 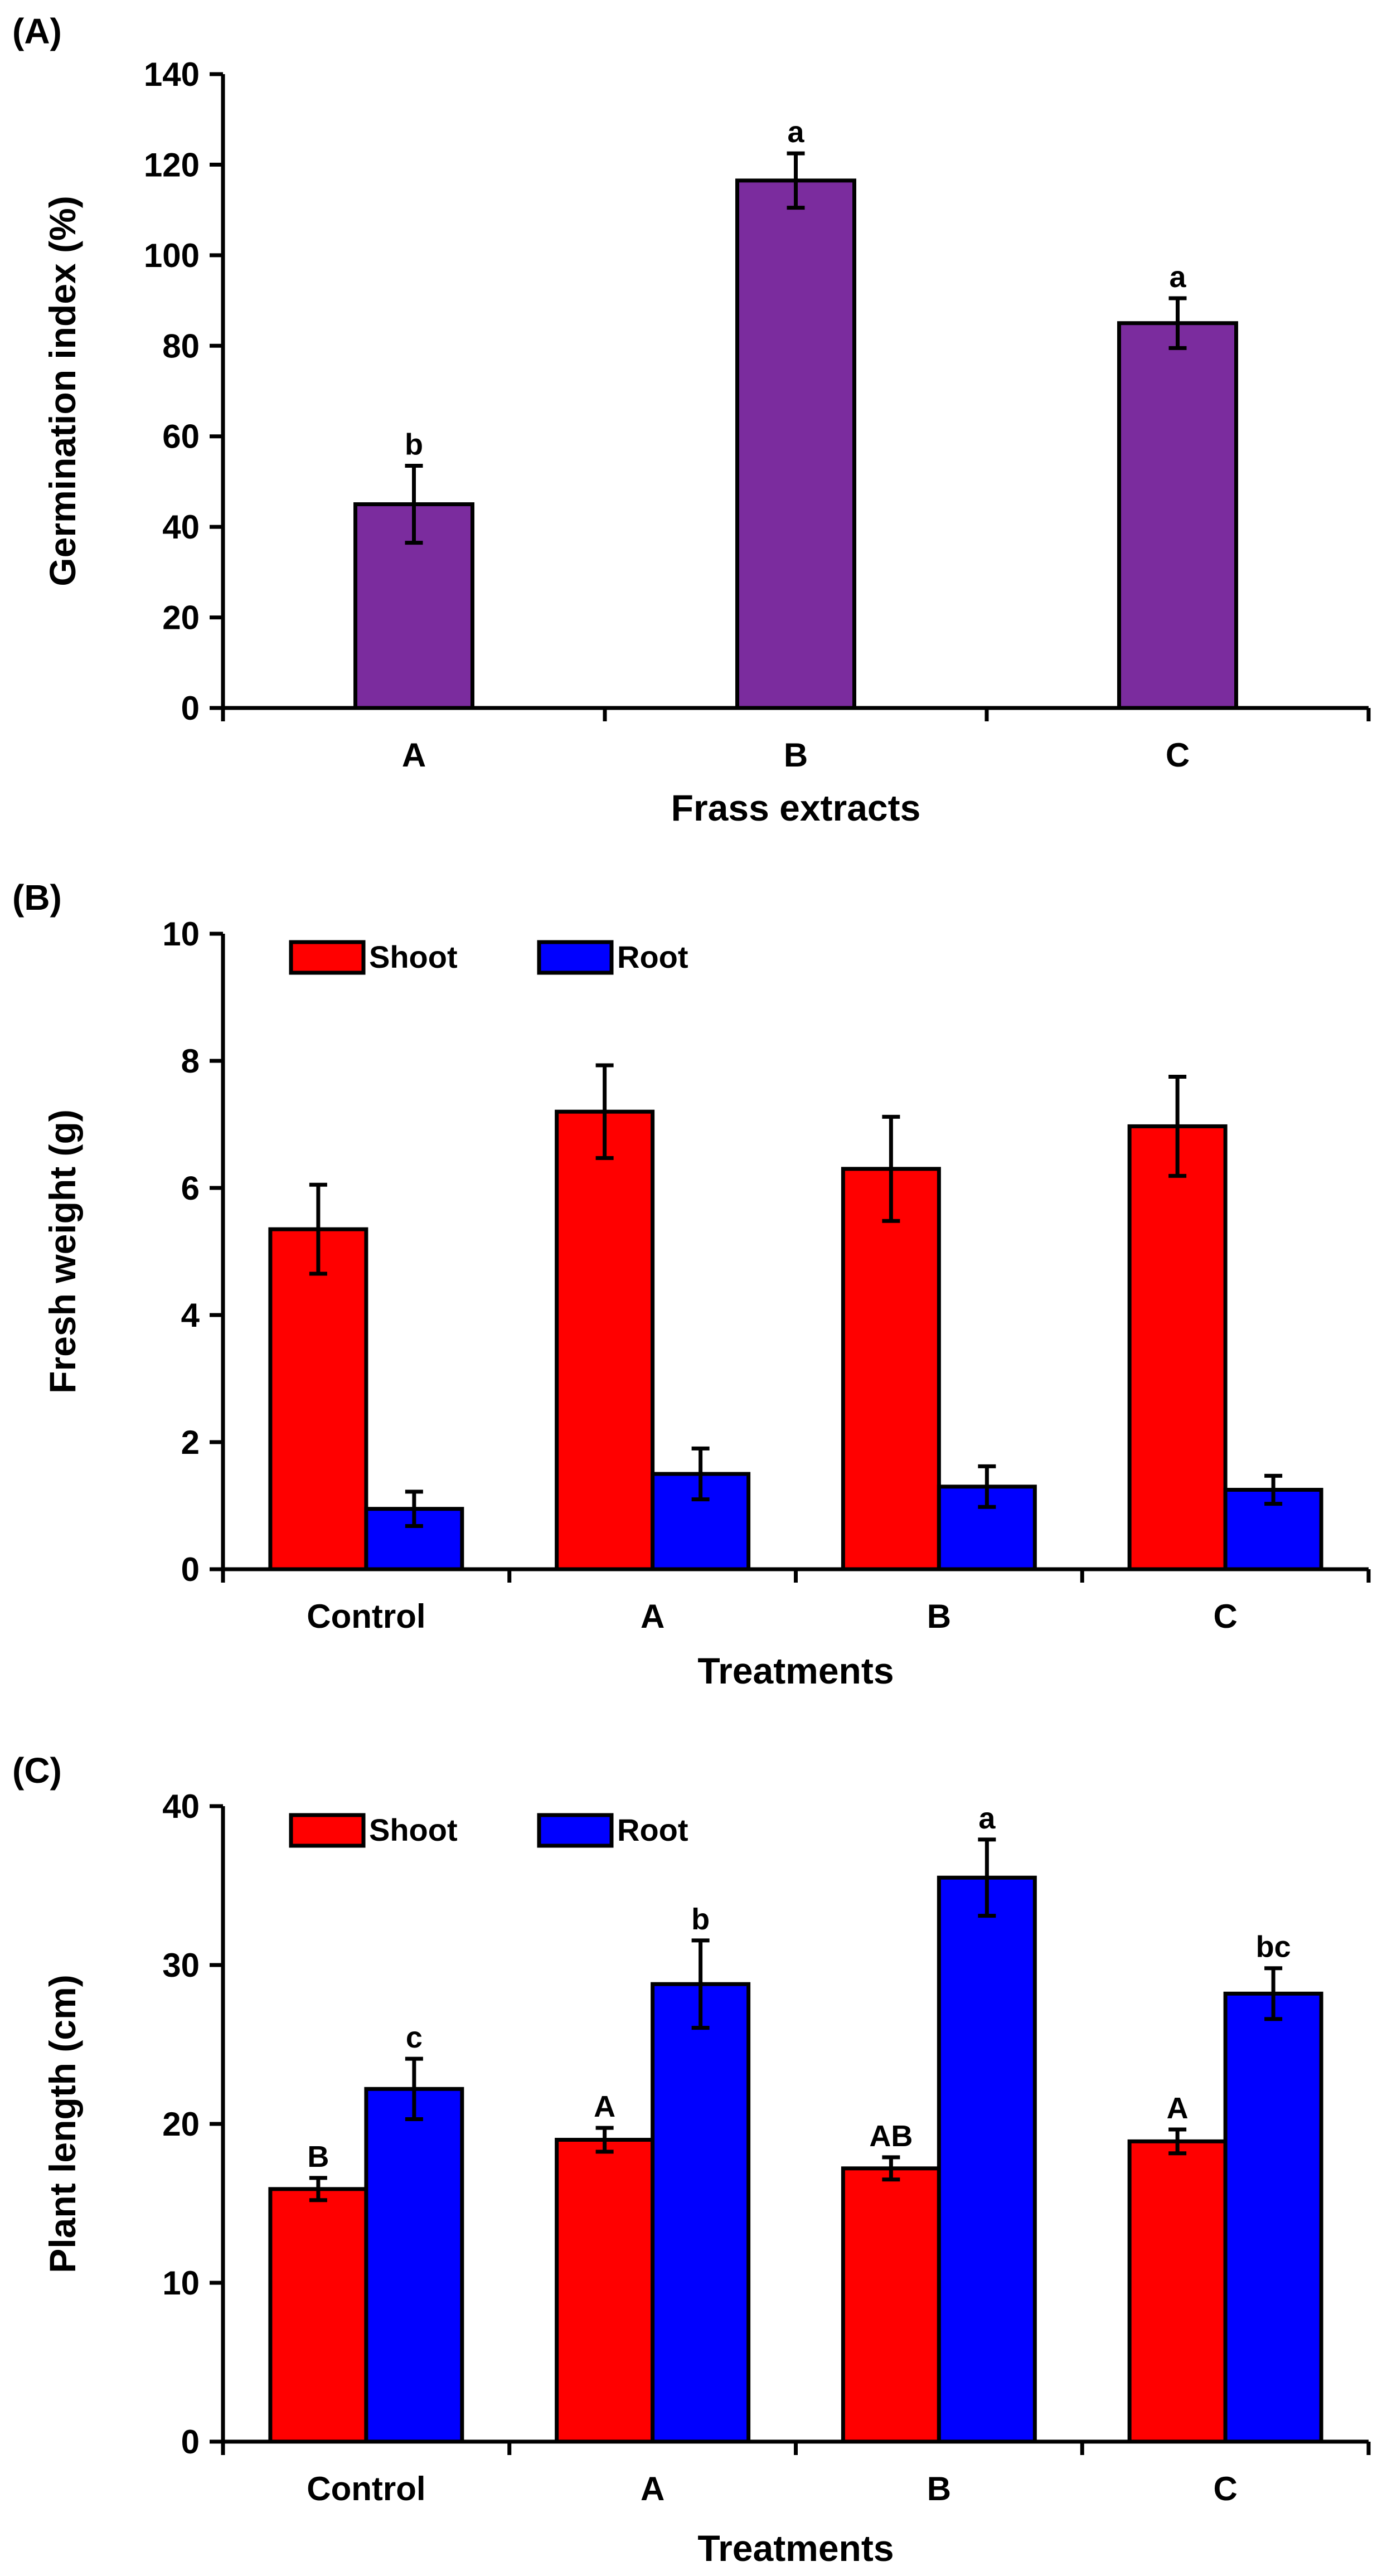 I want to click on y-tick-label: 100, so click(x=172, y=256).